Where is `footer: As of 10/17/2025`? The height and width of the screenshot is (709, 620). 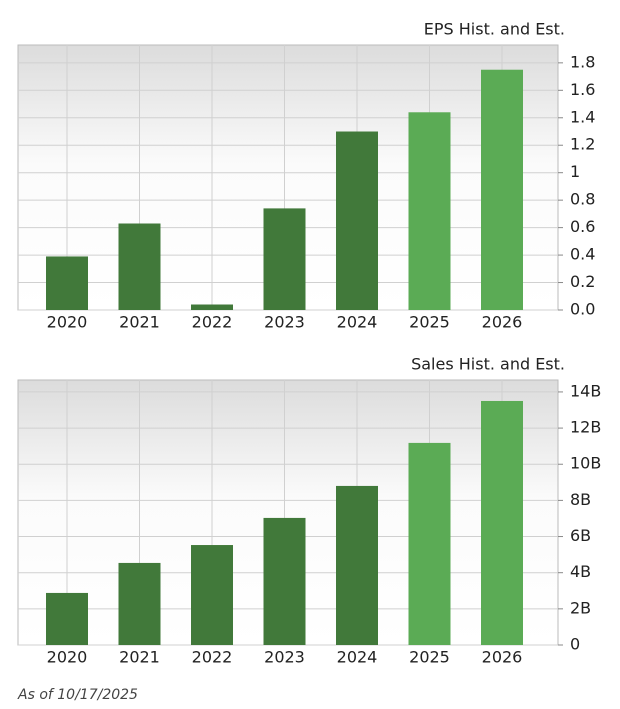 footer: As of 10/17/2025 is located at coordinates (77, 695).